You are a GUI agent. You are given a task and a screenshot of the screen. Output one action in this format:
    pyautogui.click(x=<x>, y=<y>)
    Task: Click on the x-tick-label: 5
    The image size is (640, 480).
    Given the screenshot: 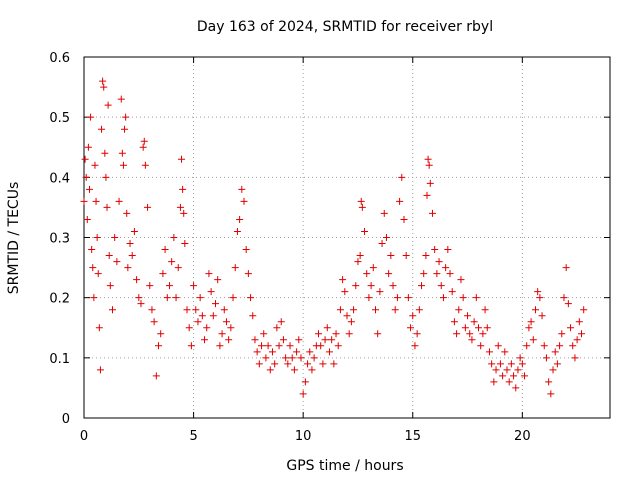 What is the action you would take?
    pyautogui.click(x=193, y=436)
    